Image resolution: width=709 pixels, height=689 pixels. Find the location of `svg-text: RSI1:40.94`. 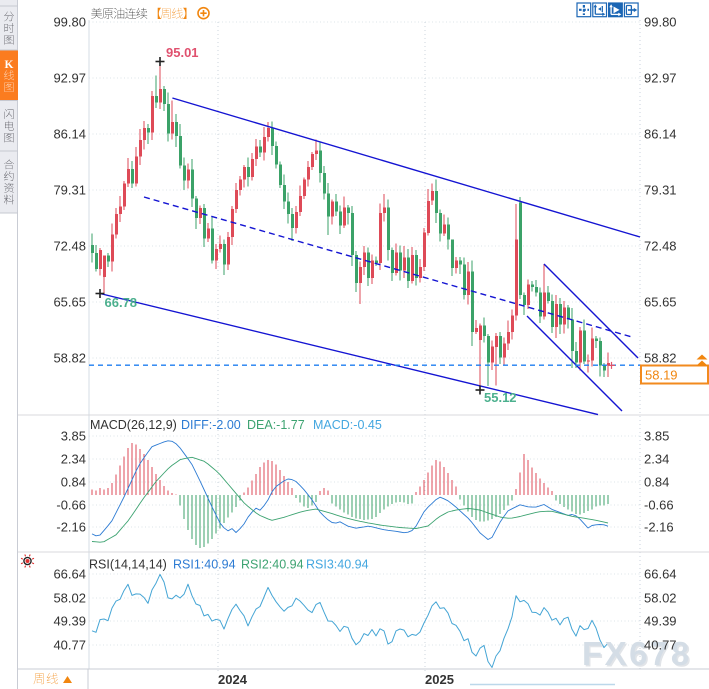

svg-text: RSI1:40.94 is located at coordinates (204, 565).